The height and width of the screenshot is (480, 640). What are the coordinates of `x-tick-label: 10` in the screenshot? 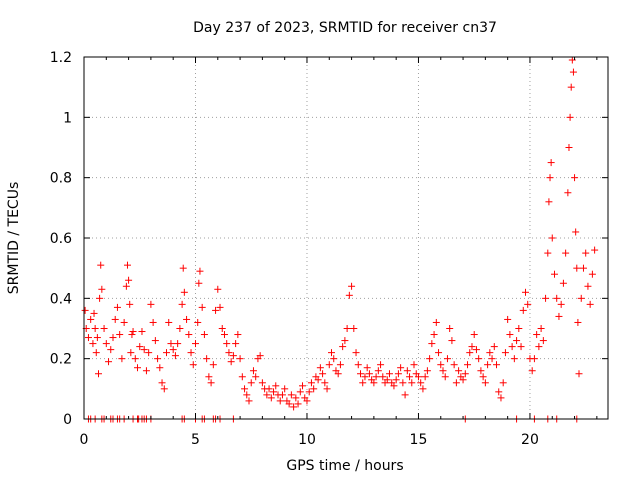 It's located at (307, 440).